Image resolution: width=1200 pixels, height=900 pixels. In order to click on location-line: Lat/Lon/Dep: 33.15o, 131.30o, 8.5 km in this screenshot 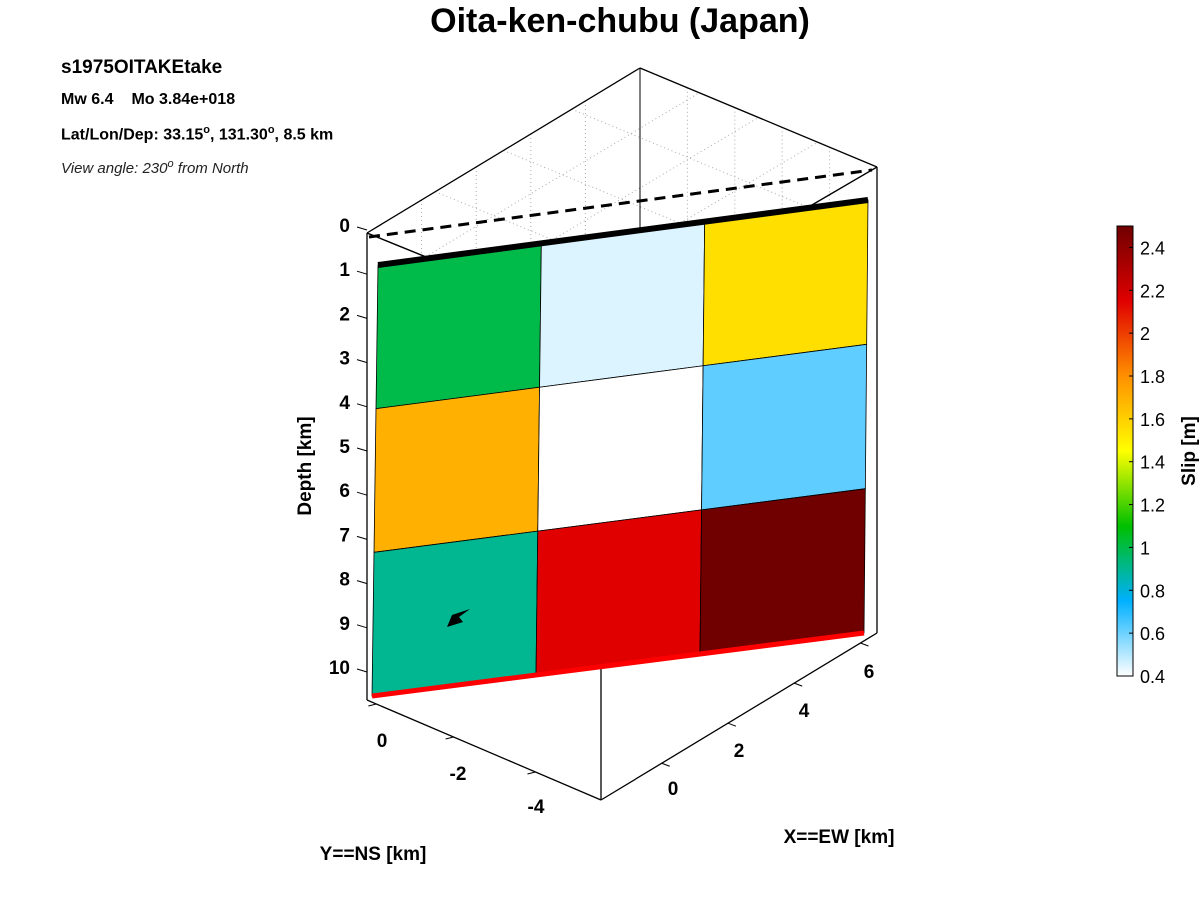, I will do `click(197, 134)`.